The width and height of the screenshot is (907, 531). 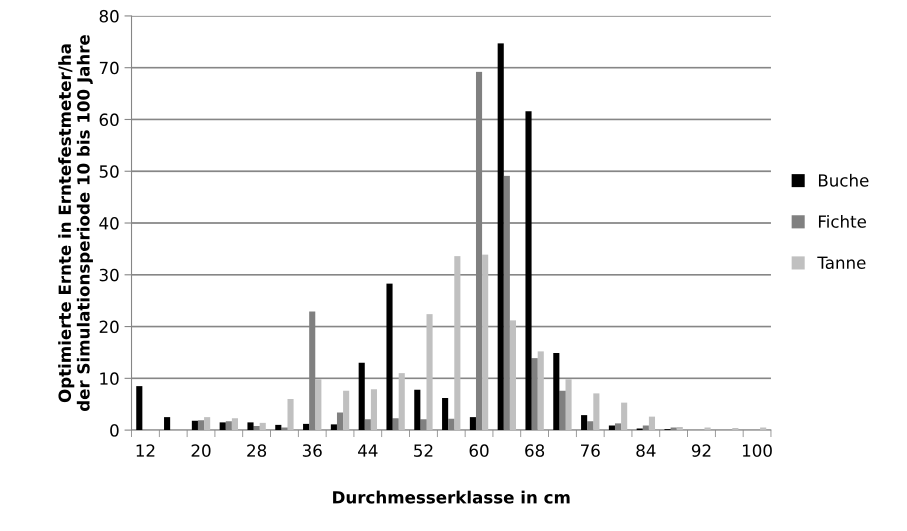 What do you see at coordinates (256, 450) in the screenshot?
I see `x-tick-label: 28` at bounding box center [256, 450].